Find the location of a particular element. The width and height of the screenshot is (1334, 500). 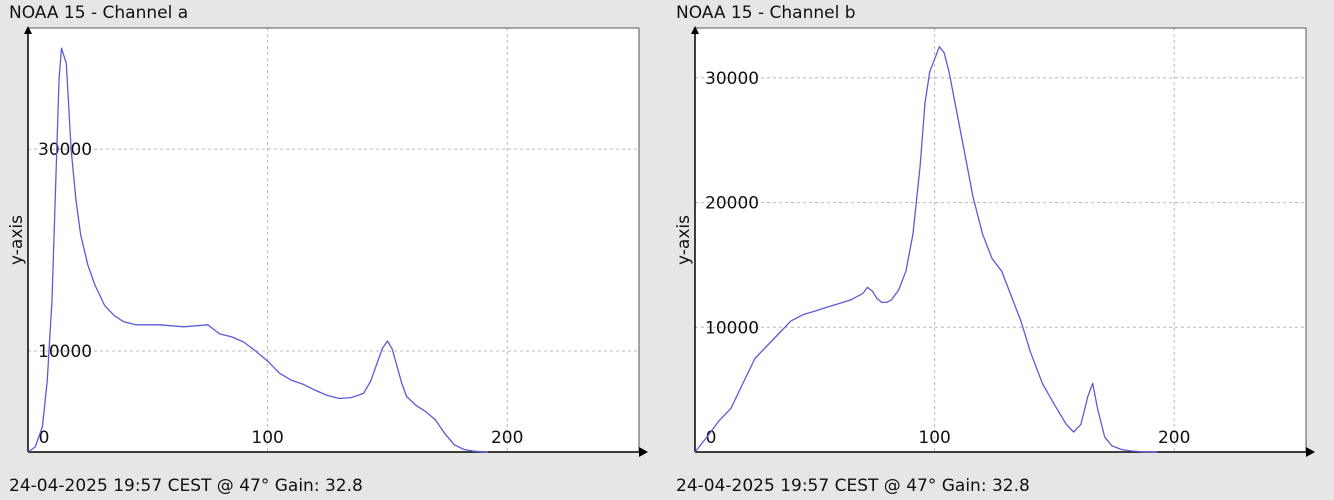

chart-title: NOAA 15 - Channel a is located at coordinates (99, 13).